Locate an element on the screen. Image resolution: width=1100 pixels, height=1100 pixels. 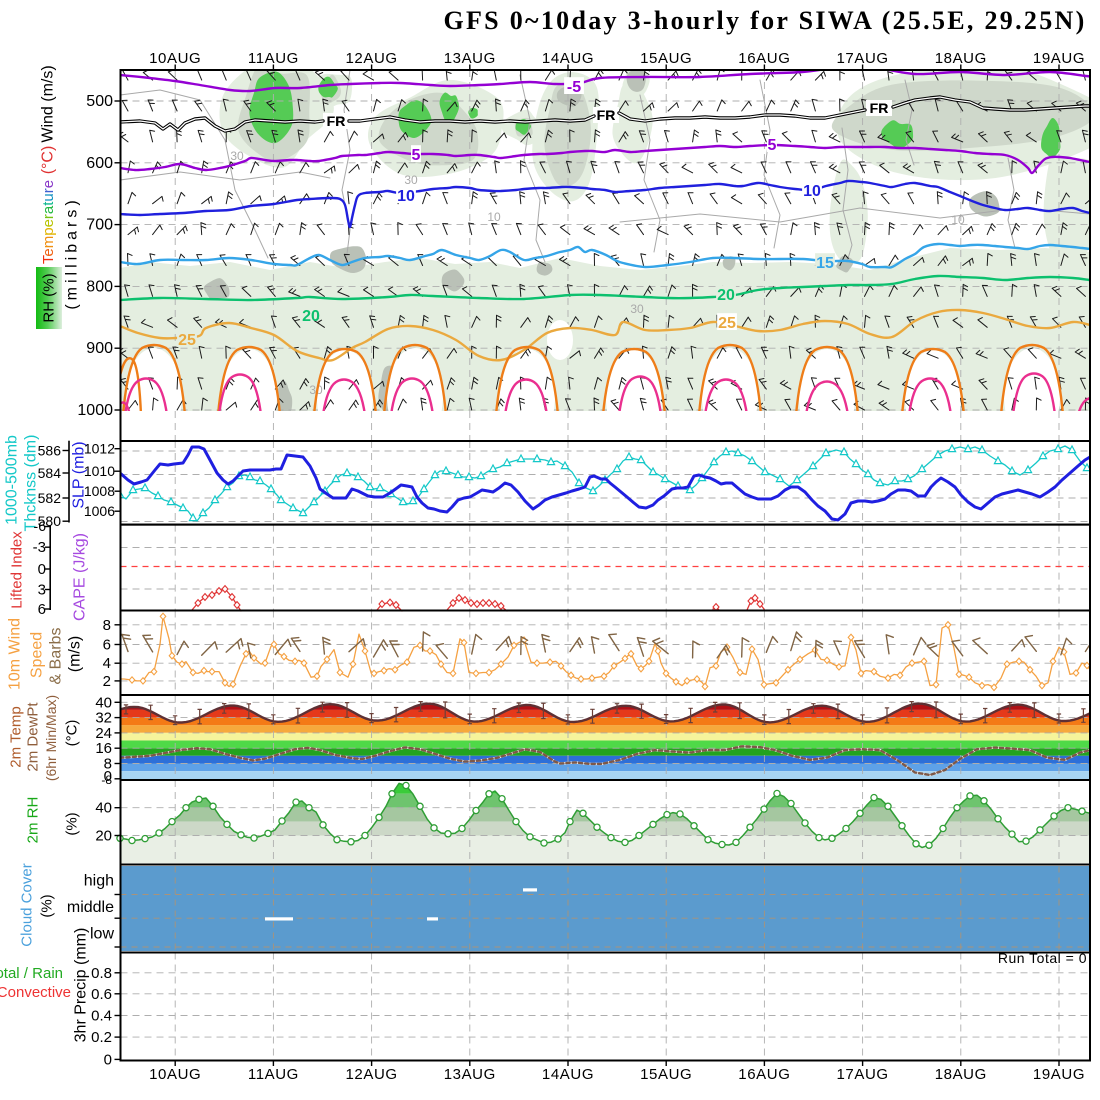
svg-text: 10m Wind is located at coordinates (15, 654).